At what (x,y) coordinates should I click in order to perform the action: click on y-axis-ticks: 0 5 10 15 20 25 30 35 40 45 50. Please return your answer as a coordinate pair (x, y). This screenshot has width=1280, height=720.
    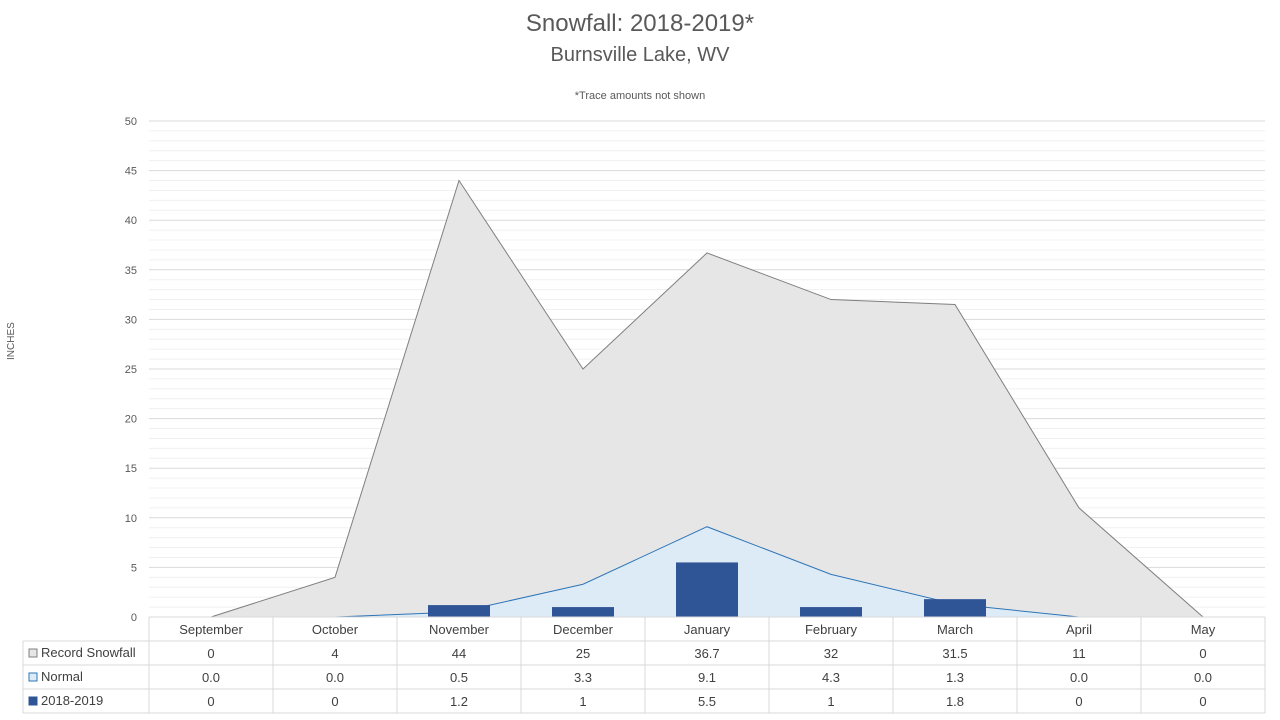
    Looking at the image, I should click on (131, 370).